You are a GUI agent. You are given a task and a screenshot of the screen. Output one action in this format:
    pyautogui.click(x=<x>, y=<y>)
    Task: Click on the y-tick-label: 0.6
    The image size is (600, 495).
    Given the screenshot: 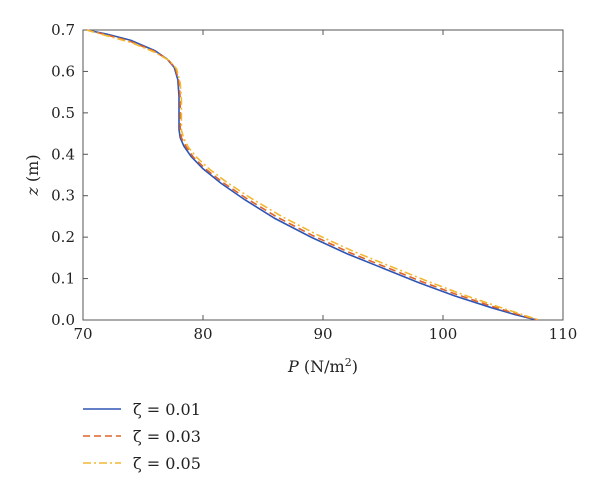 What is the action you would take?
    pyautogui.click(x=63, y=71)
    